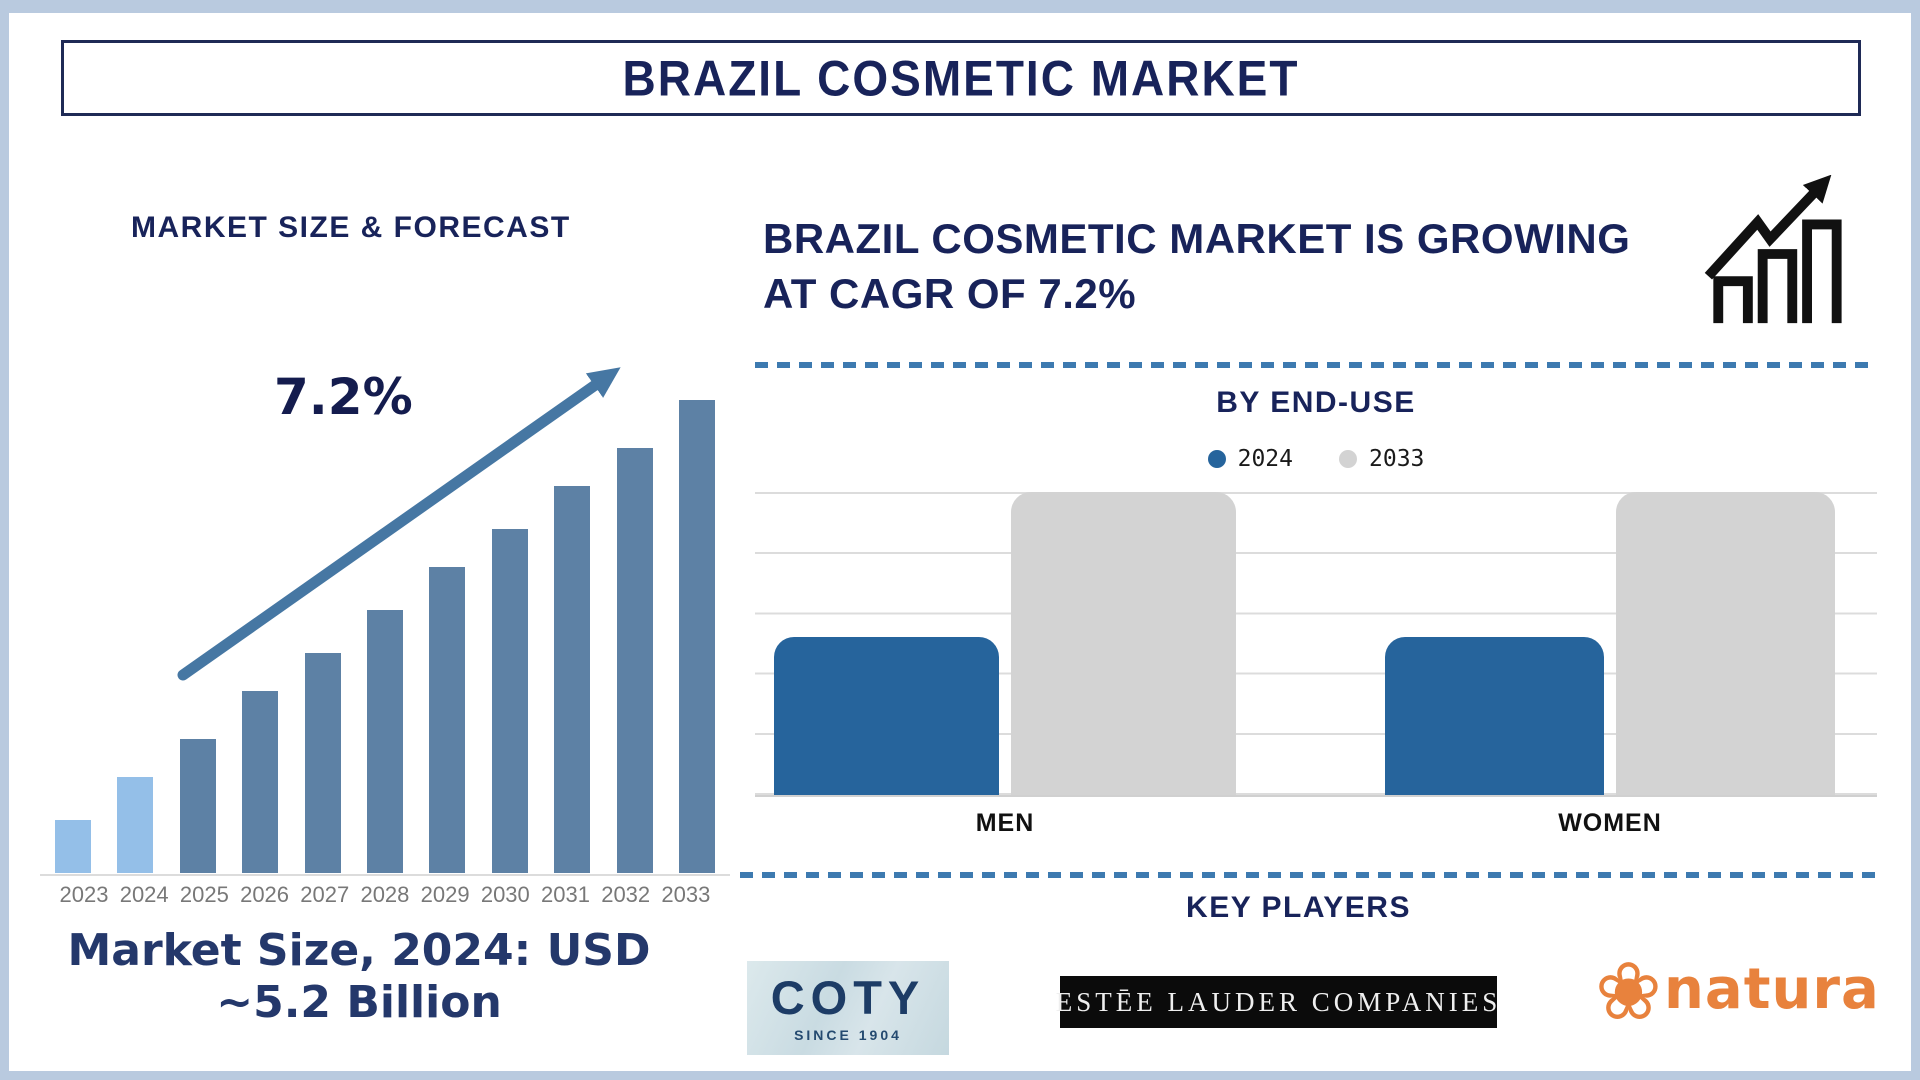  I want to click on forecast-year-2027: 2027, so click(325, 894).